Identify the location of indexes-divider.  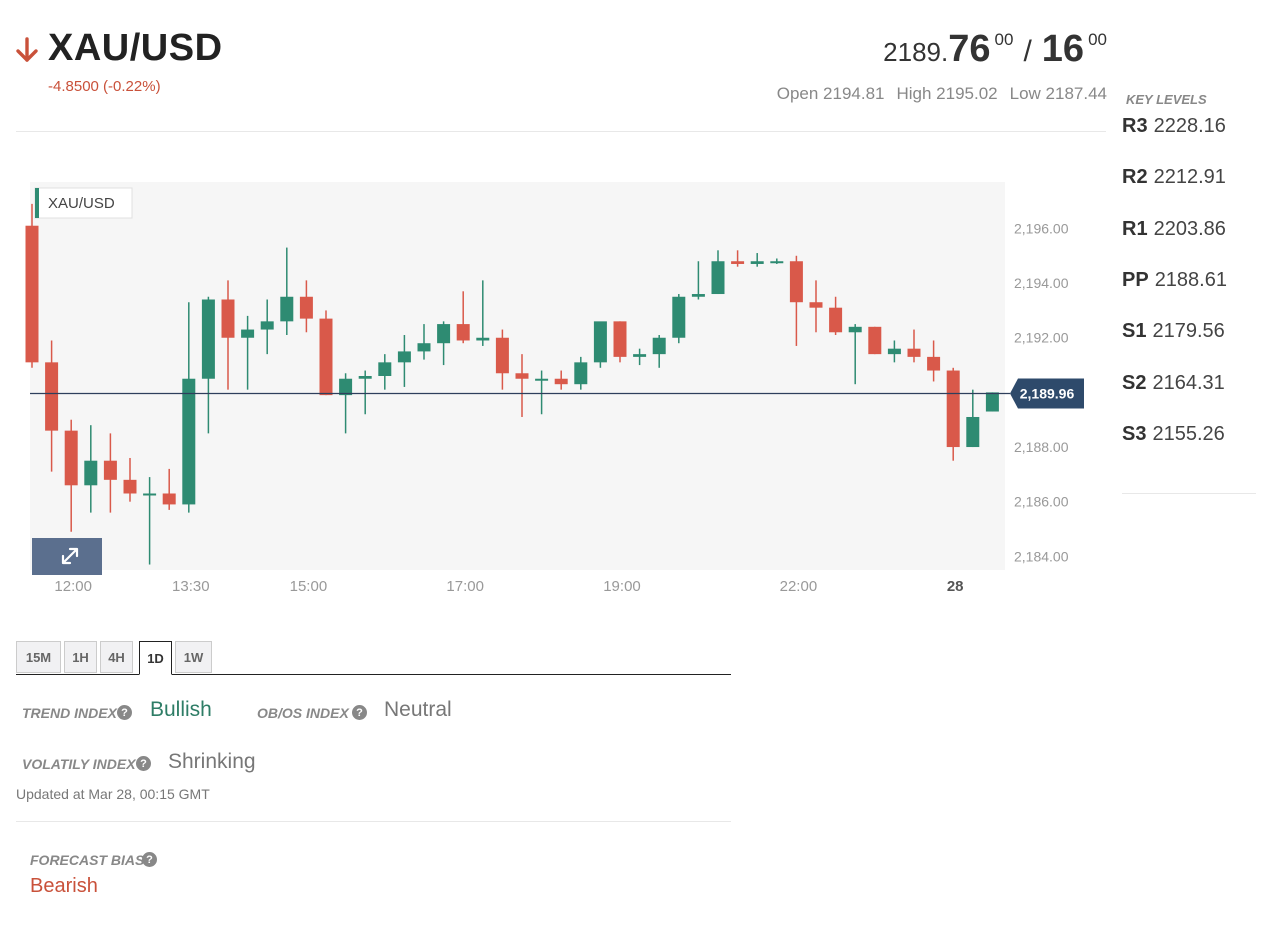
(373, 821).